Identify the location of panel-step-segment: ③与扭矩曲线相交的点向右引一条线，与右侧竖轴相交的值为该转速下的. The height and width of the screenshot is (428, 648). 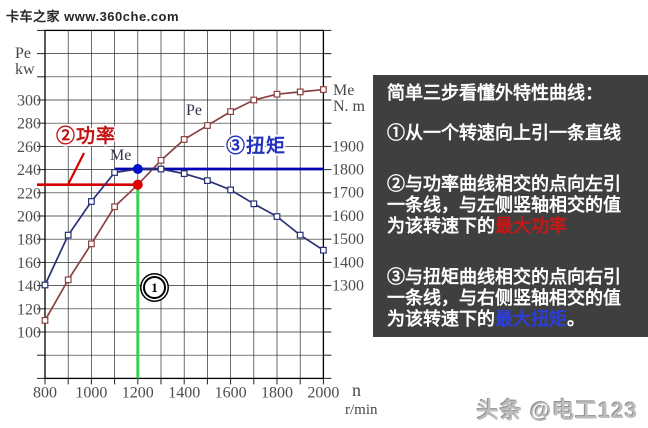
(504, 298).